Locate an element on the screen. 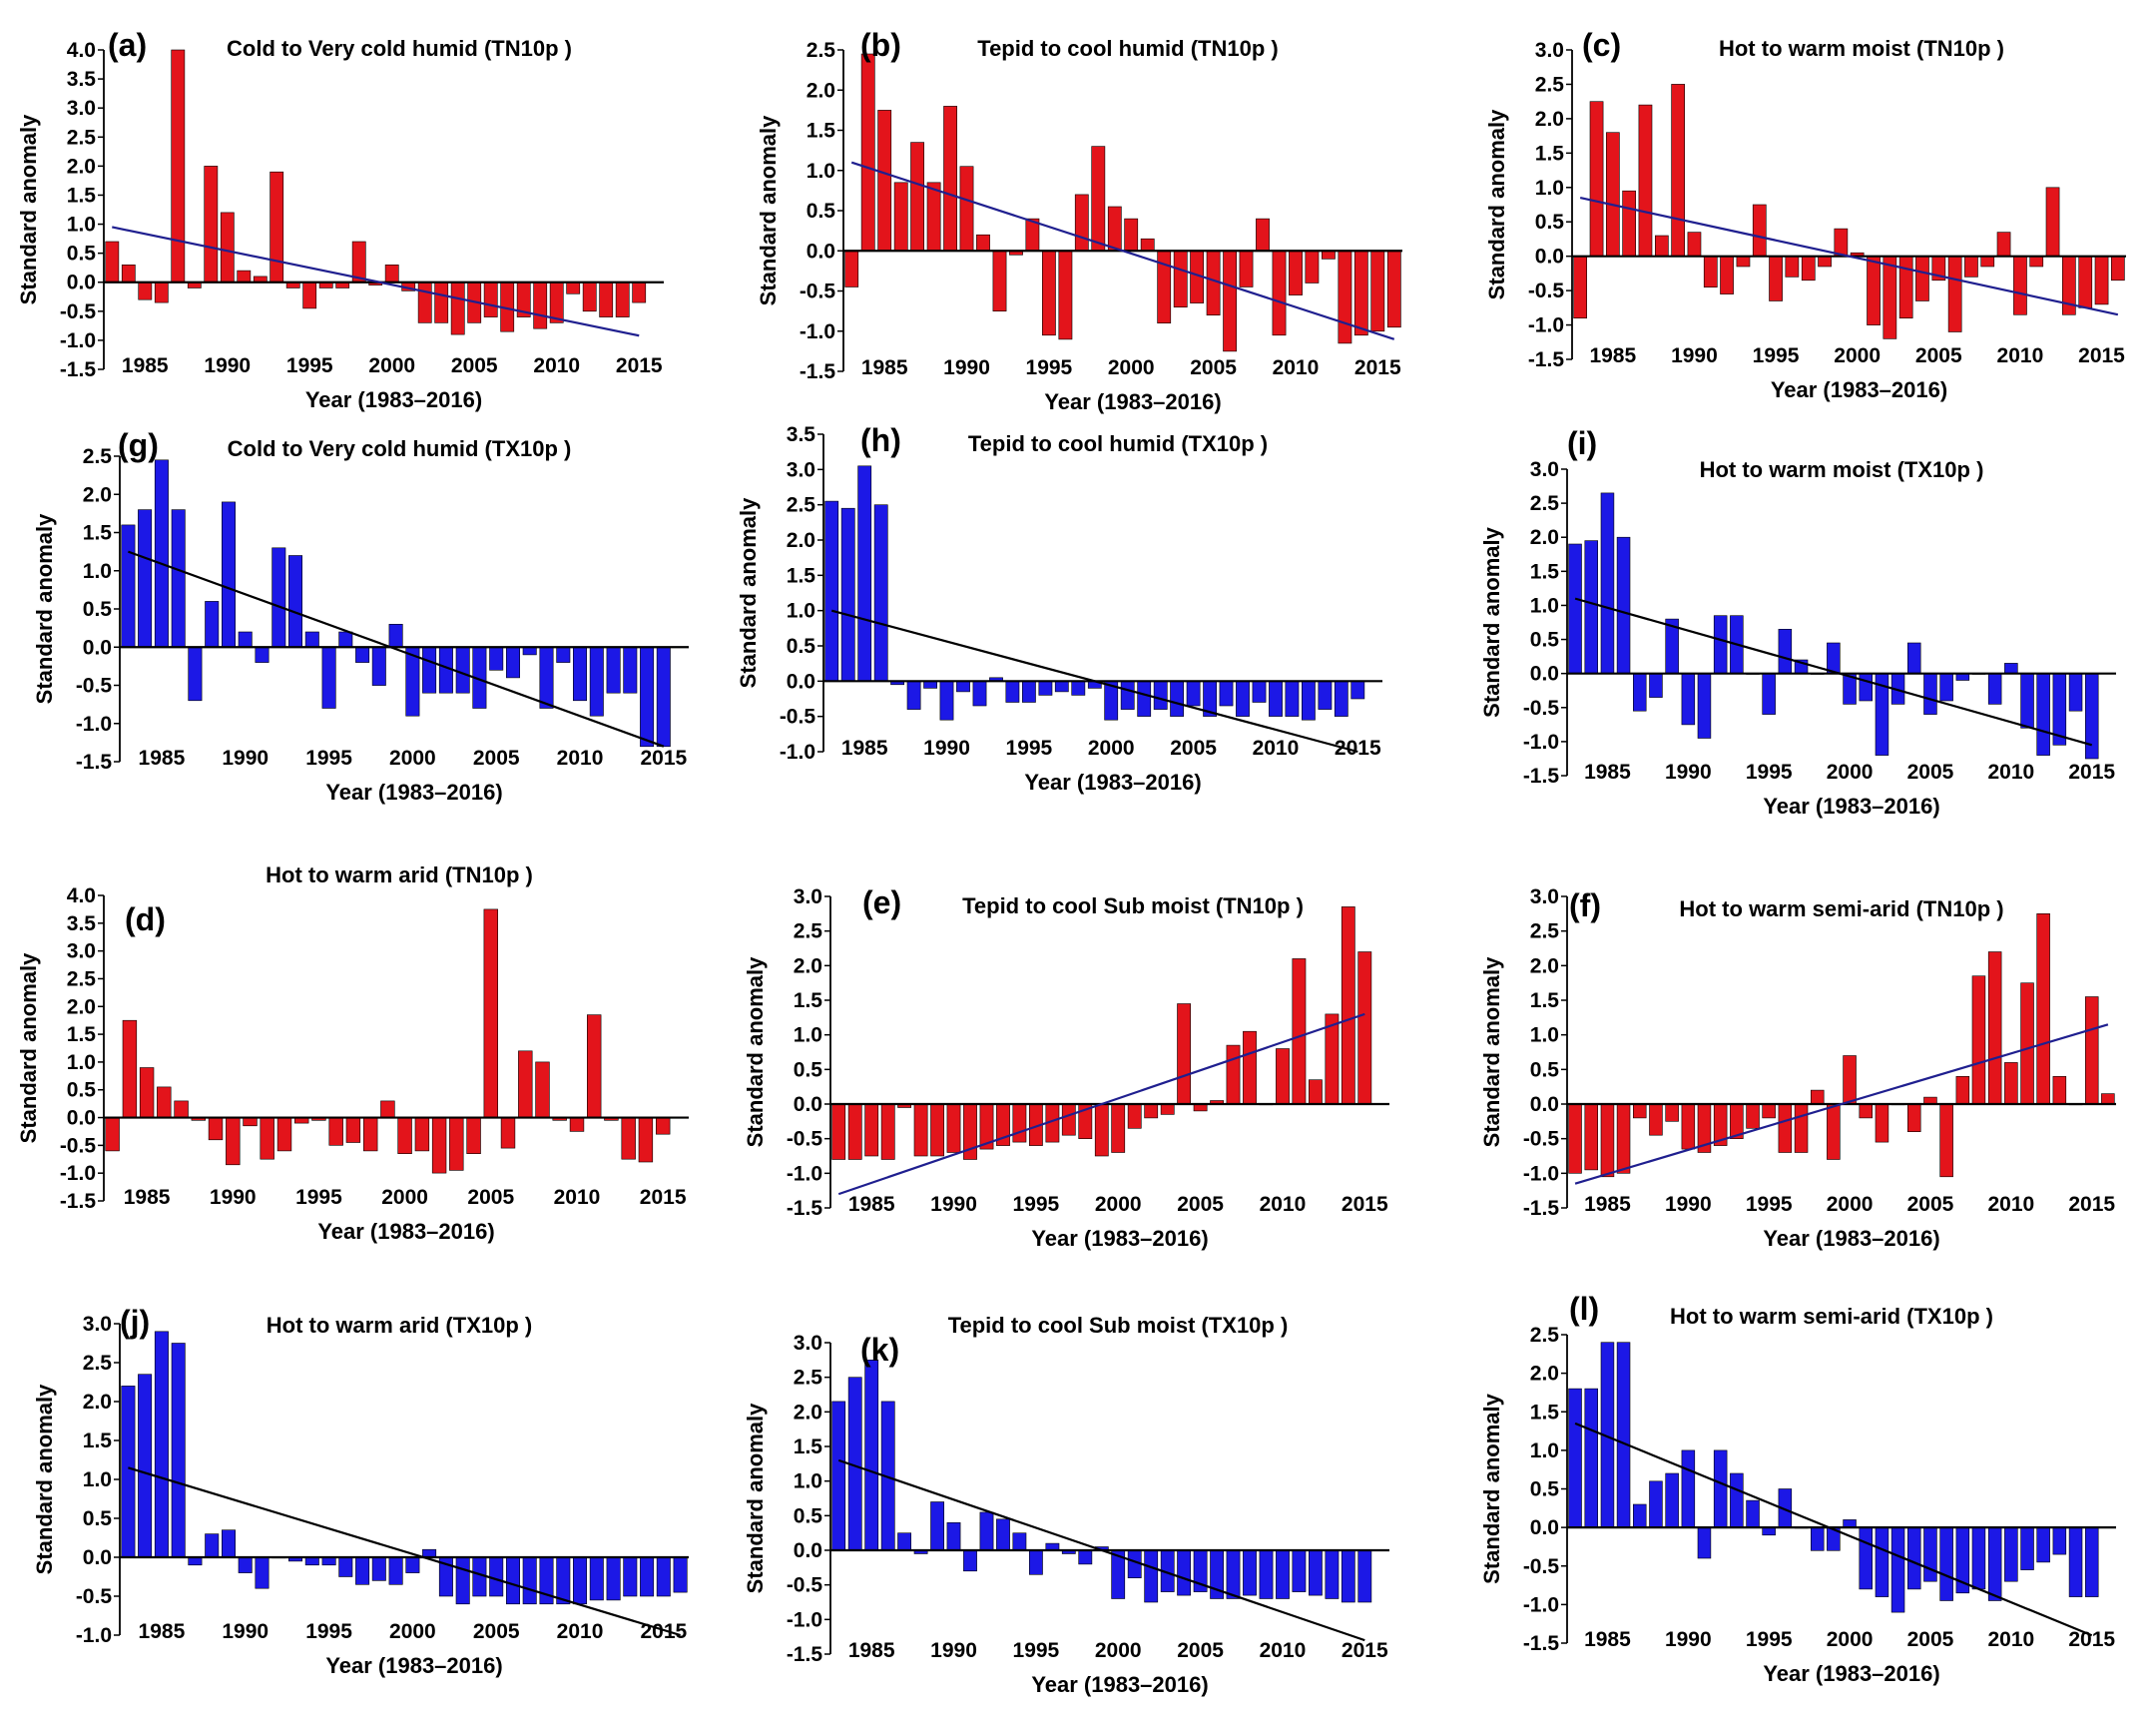 The height and width of the screenshot is (1720, 2156). panel-letter: (g) is located at coordinates (138, 445).